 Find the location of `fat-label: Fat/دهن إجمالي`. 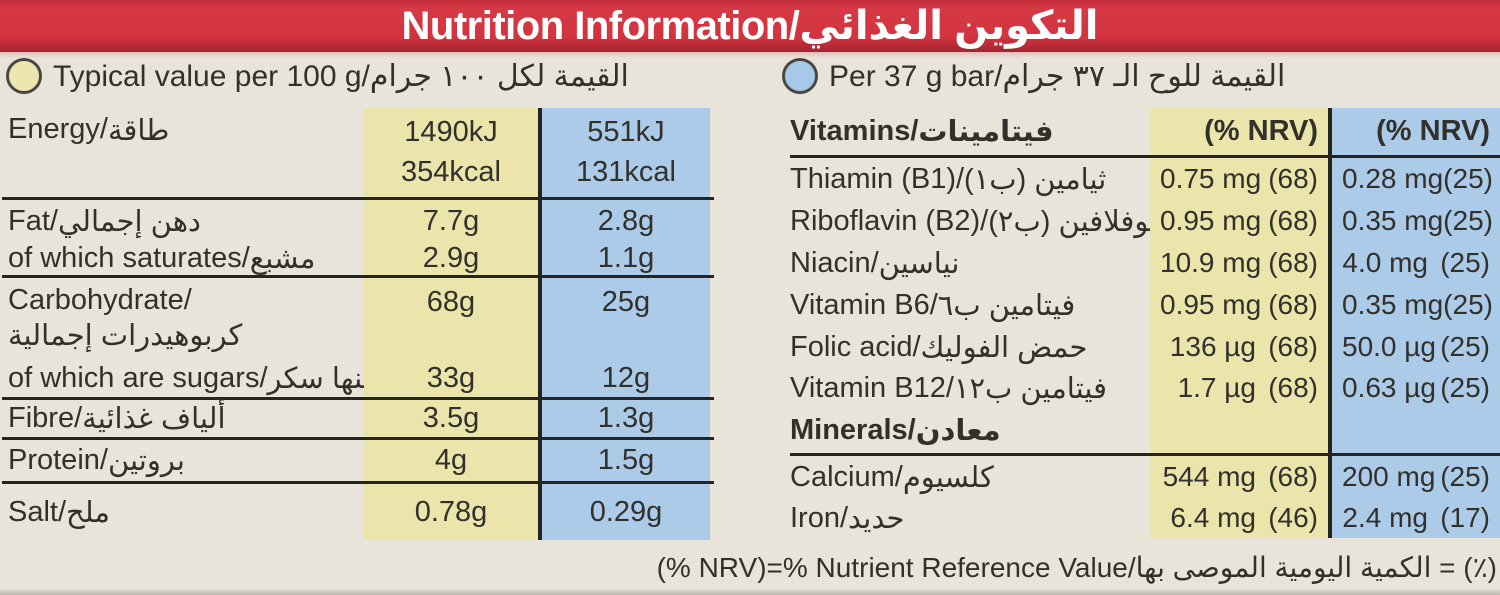

fat-label: Fat/دهن إجمالي is located at coordinates (183, 221).